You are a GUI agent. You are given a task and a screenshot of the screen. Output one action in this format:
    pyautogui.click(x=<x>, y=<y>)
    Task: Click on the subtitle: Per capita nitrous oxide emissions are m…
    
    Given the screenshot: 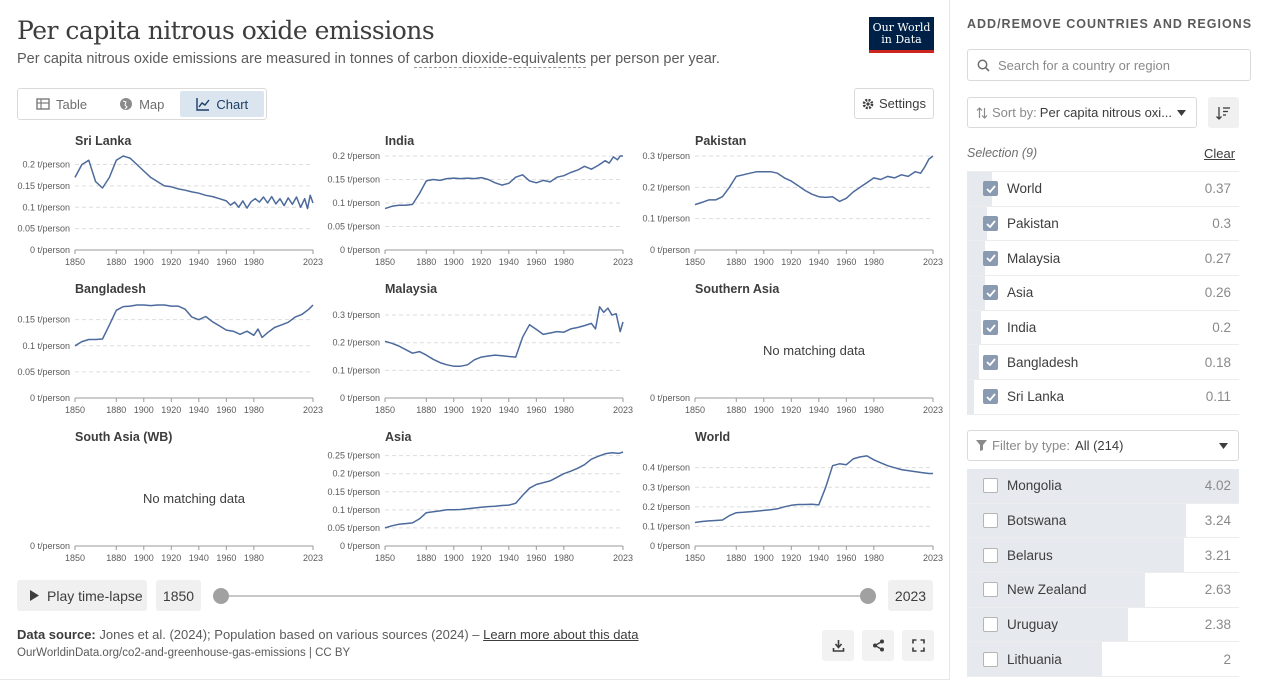 What is the action you would take?
    pyautogui.click(x=368, y=59)
    